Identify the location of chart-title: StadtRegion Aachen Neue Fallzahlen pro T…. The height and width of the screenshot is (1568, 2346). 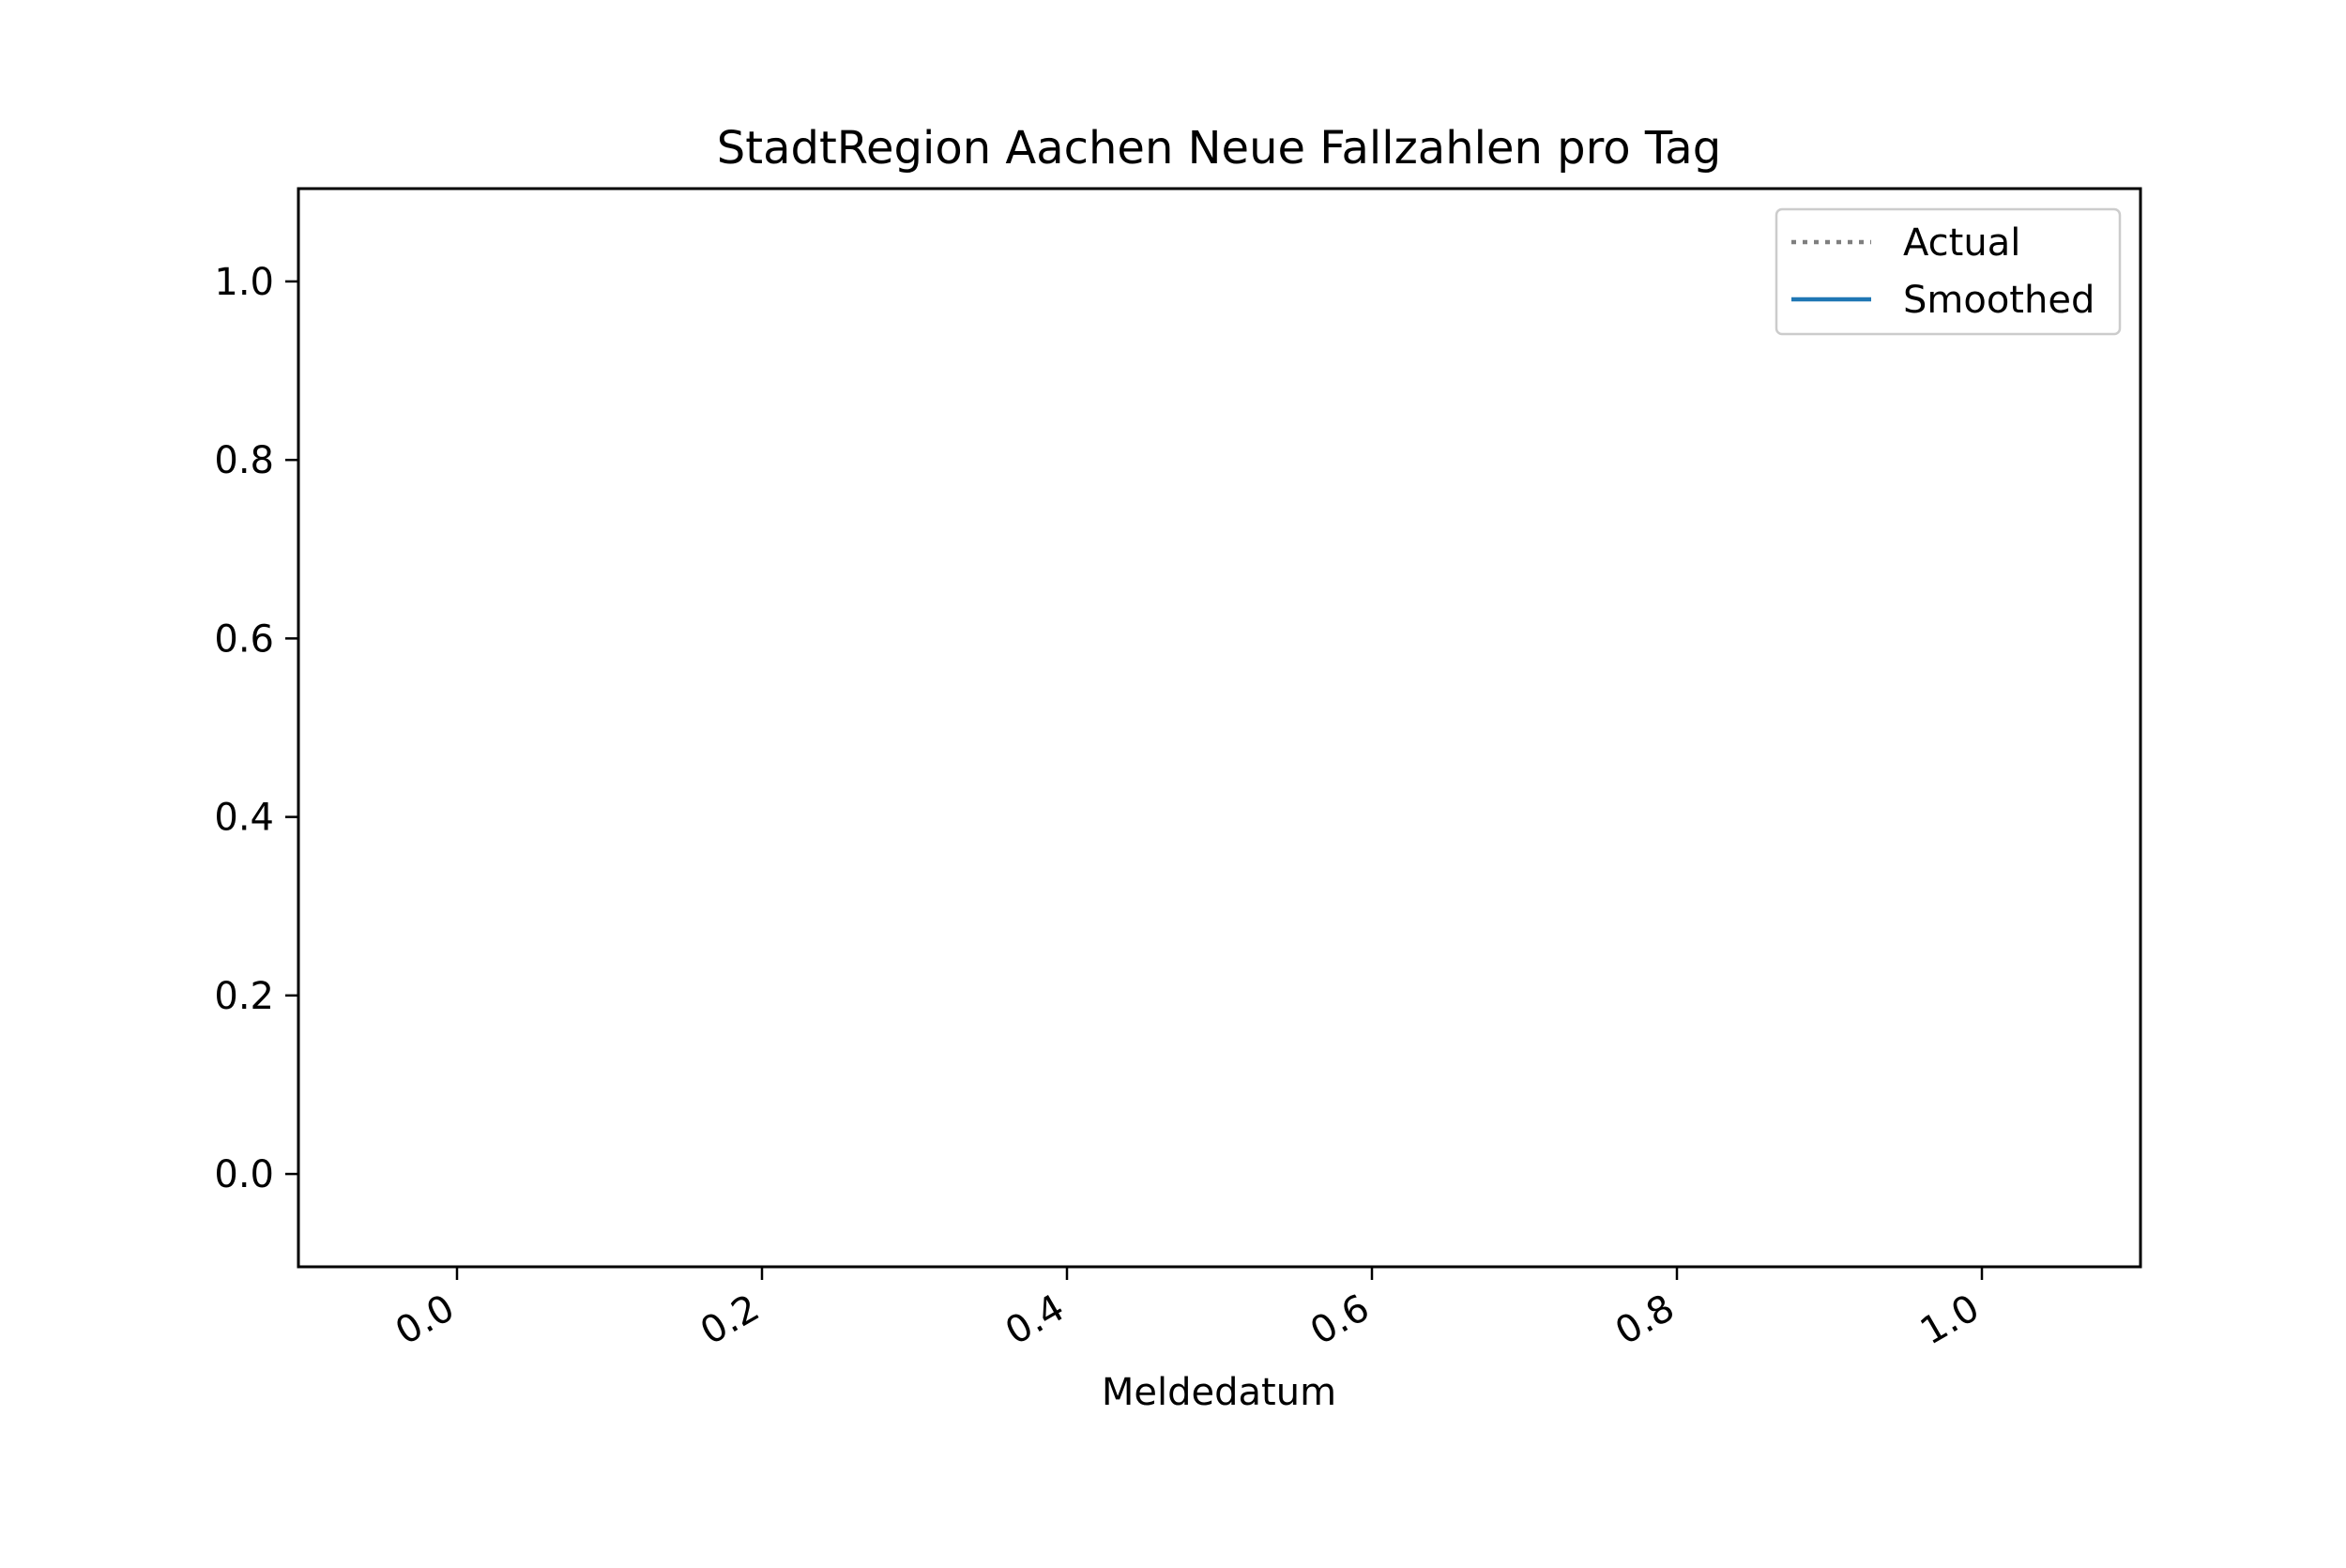
(1219, 148).